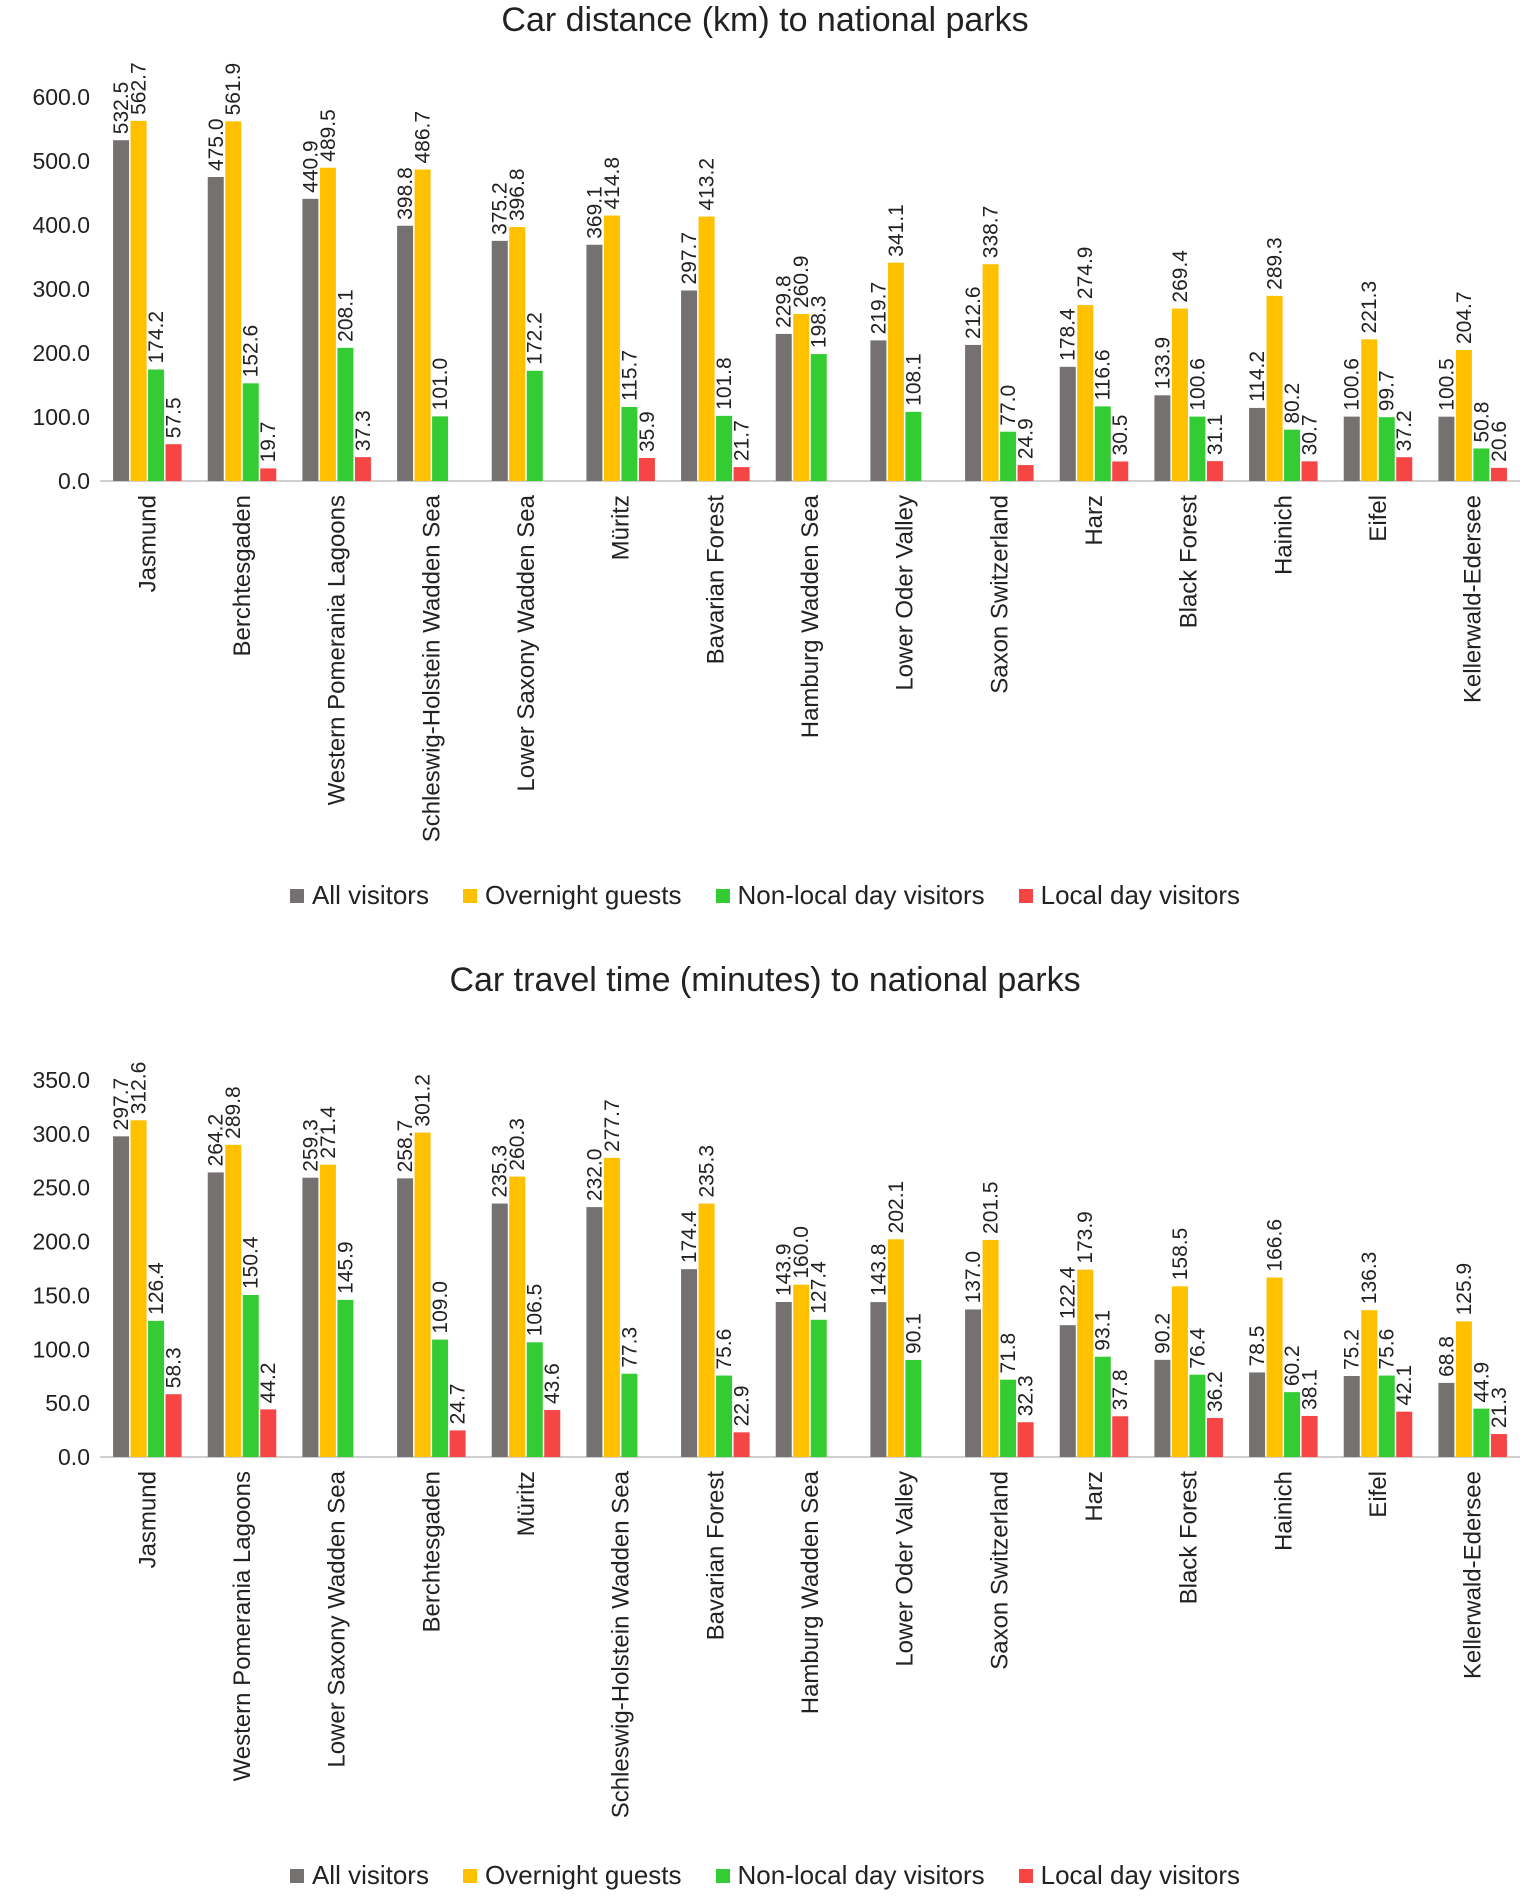  What do you see at coordinates (1120, 435) in the screenshot?
I see `data-label: 30.5` at bounding box center [1120, 435].